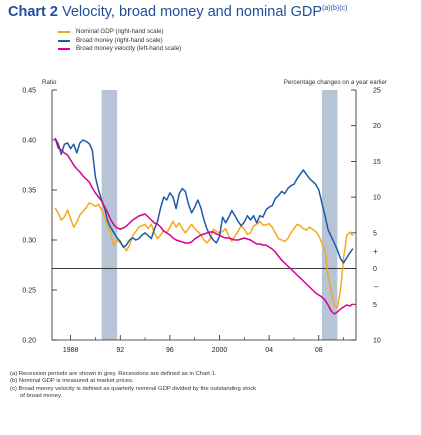  What do you see at coordinates (29, 91) in the screenshot?
I see `left-tick-label: 0.45` at bounding box center [29, 91].